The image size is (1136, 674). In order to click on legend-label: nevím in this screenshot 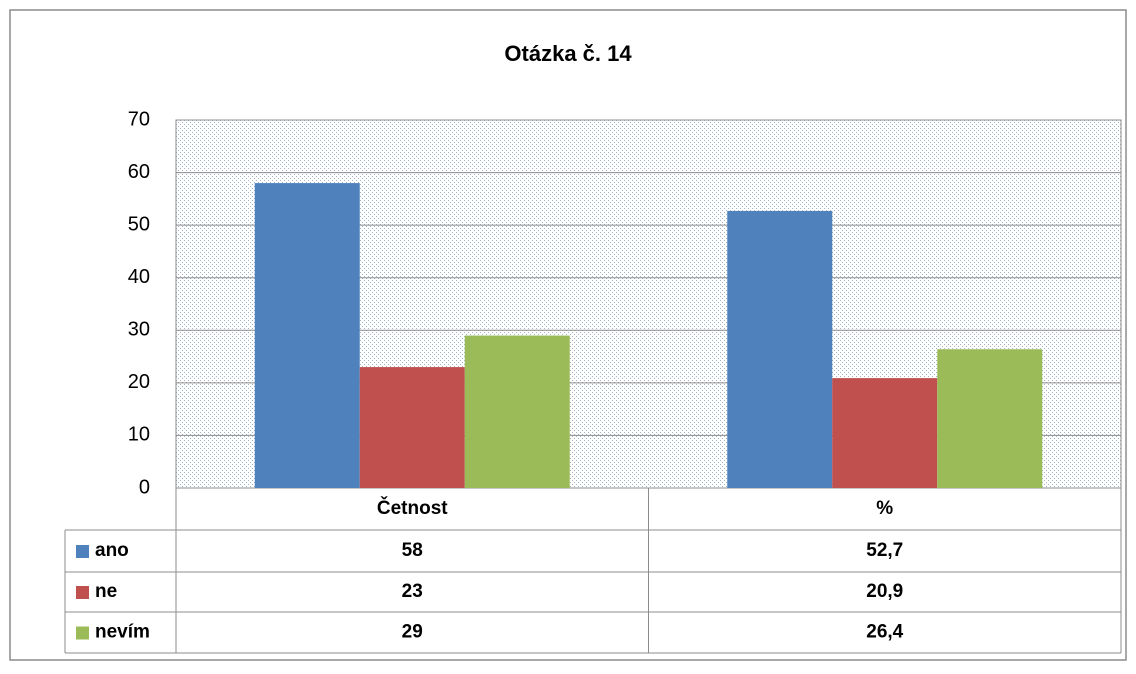, I will do `click(122, 632)`.